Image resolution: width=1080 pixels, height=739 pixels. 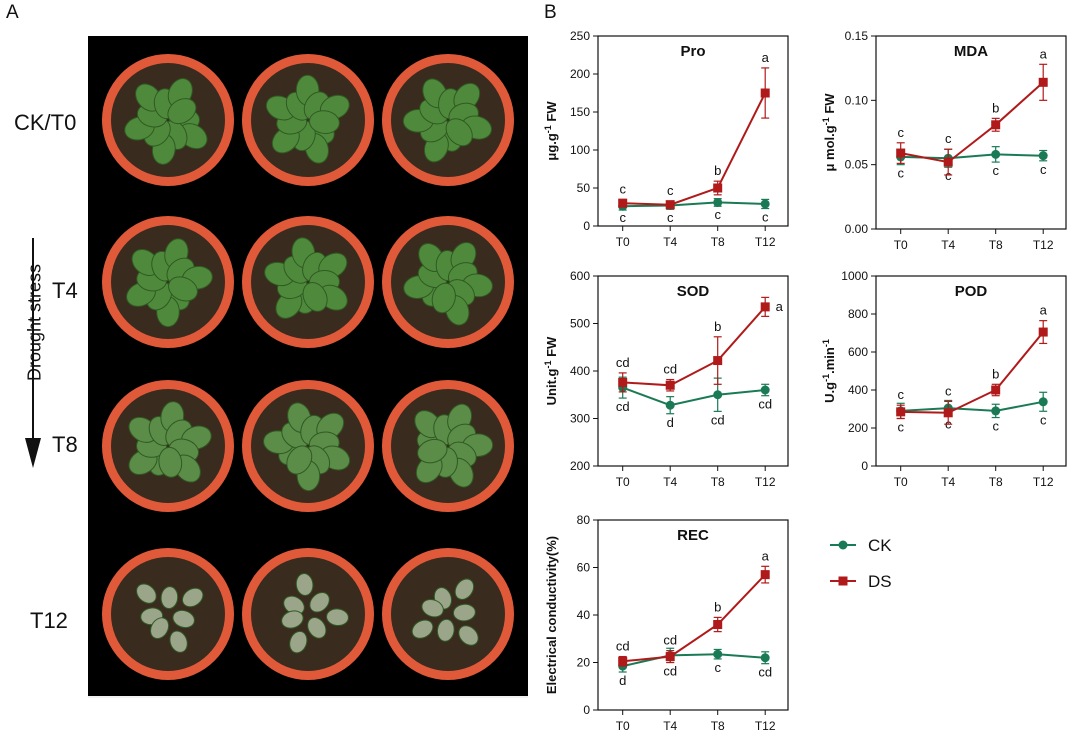 I want to click on y-tick-label: 600, so click(x=580, y=276).